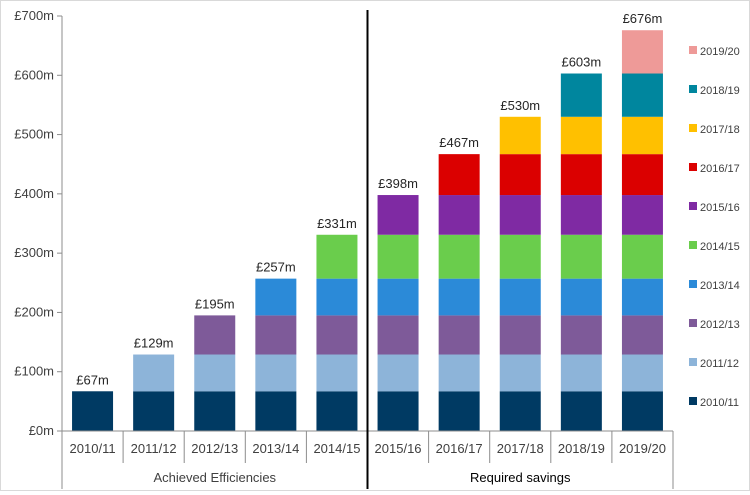 The image size is (750, 495). Describe the element at coordinates (398, 183) in the screenshot. I see `bar-total-label: £398m` at that location.